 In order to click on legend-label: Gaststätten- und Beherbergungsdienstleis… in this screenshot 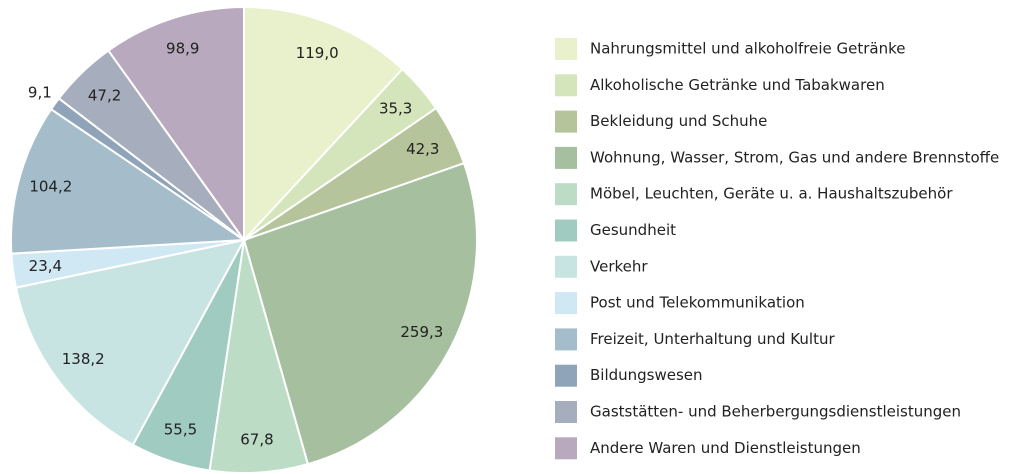, I will do `click(775, 412)`.